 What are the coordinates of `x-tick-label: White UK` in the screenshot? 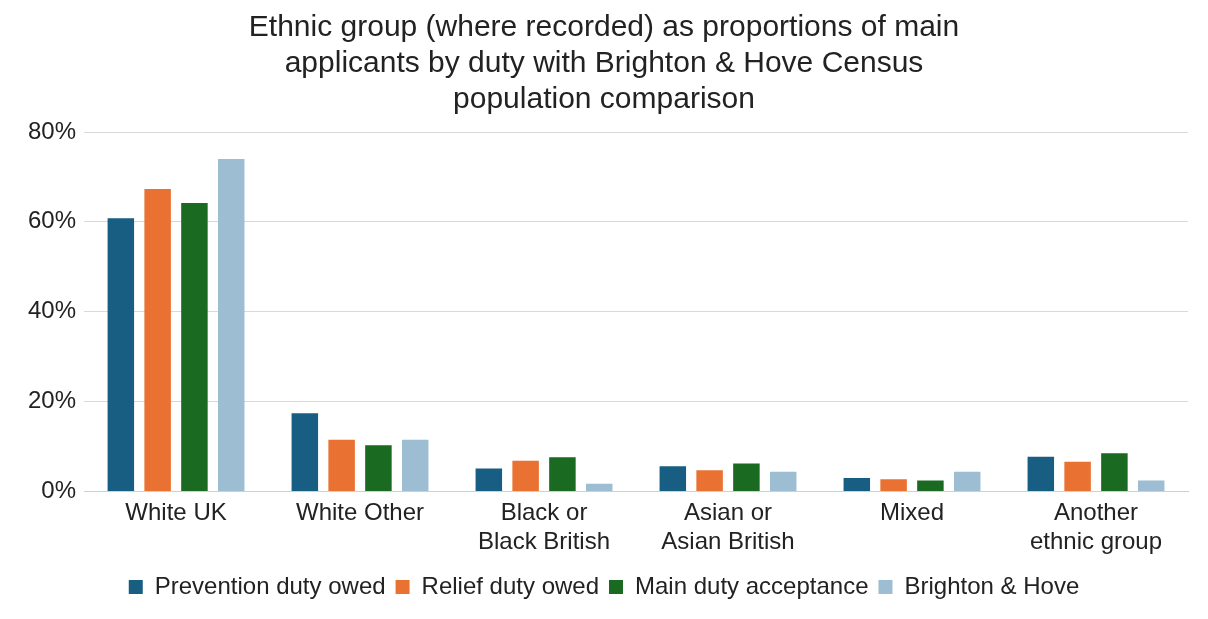 It's located at (176, 512).